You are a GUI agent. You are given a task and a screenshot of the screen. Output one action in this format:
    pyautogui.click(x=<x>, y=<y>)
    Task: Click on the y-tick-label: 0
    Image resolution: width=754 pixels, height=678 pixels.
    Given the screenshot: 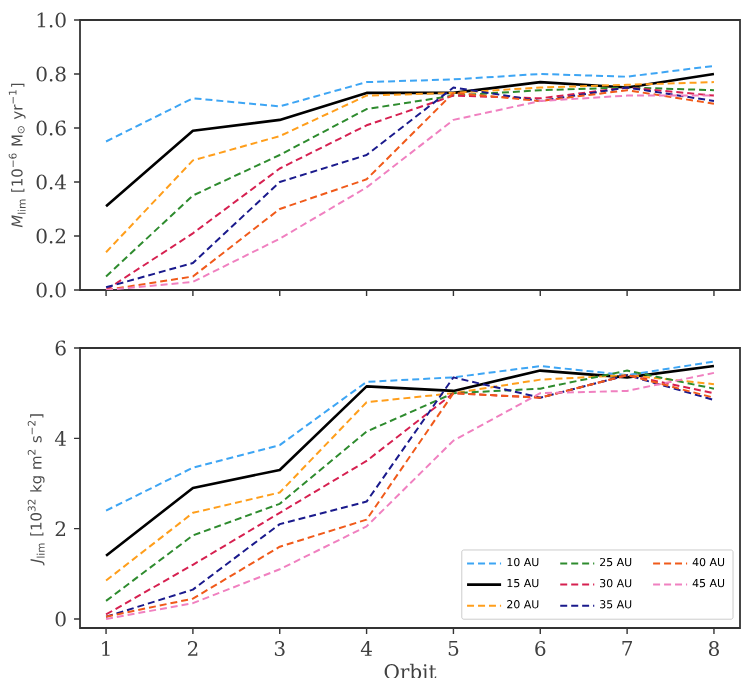 What is the action you would take?
    pyautogui.click(x=60, y=619)
    